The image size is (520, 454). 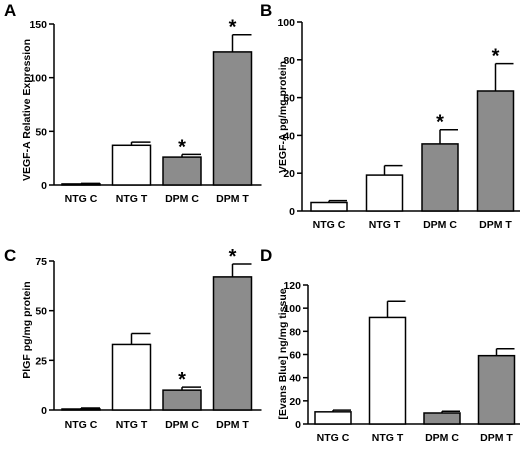 What do you see at coordinates (266, 10) in the screenshot?
I see `panel-letter: B` at bounding box center [266, 10].